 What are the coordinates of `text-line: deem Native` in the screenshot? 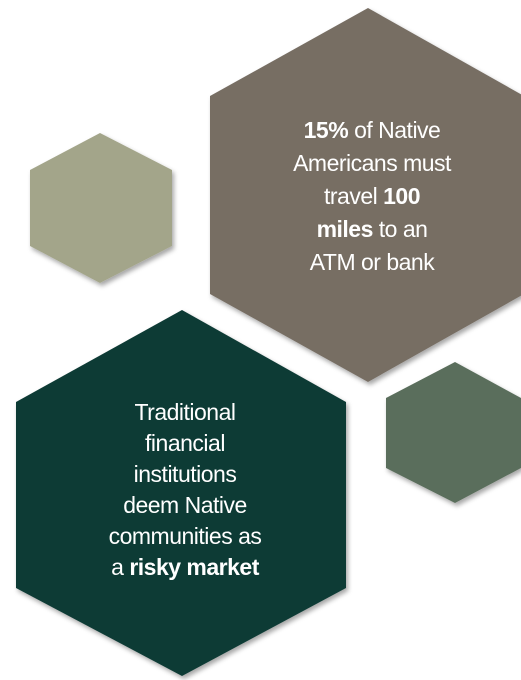 It's located at (185, 505).